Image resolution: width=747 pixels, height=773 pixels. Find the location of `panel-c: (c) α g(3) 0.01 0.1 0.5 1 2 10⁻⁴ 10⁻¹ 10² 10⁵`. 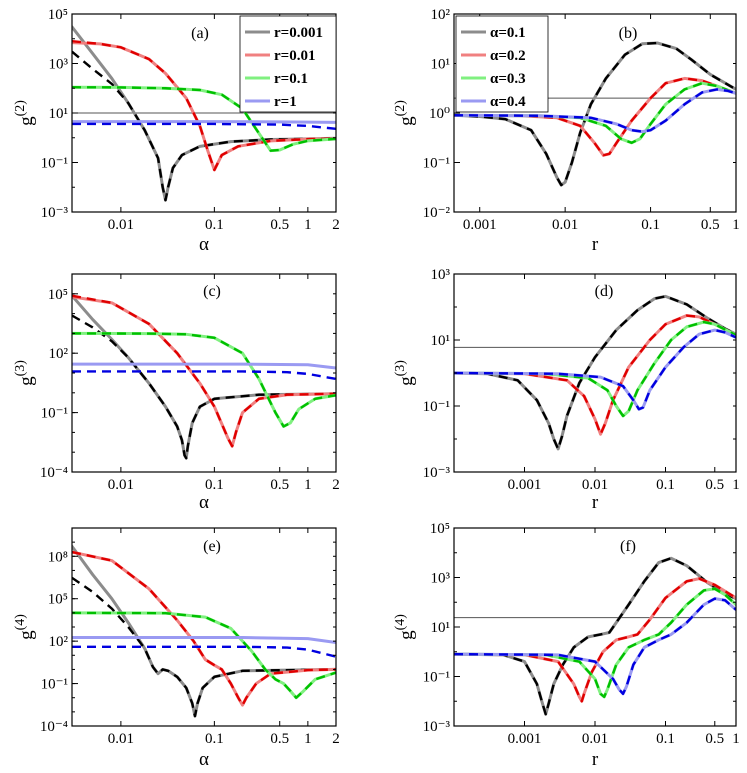

panel-c: (c) α g(3) 0.01 0.1 0.5 1 2 10⁻⁴ 10⁻¹ 10² 10⁵ is located at coordinates (176, 393).